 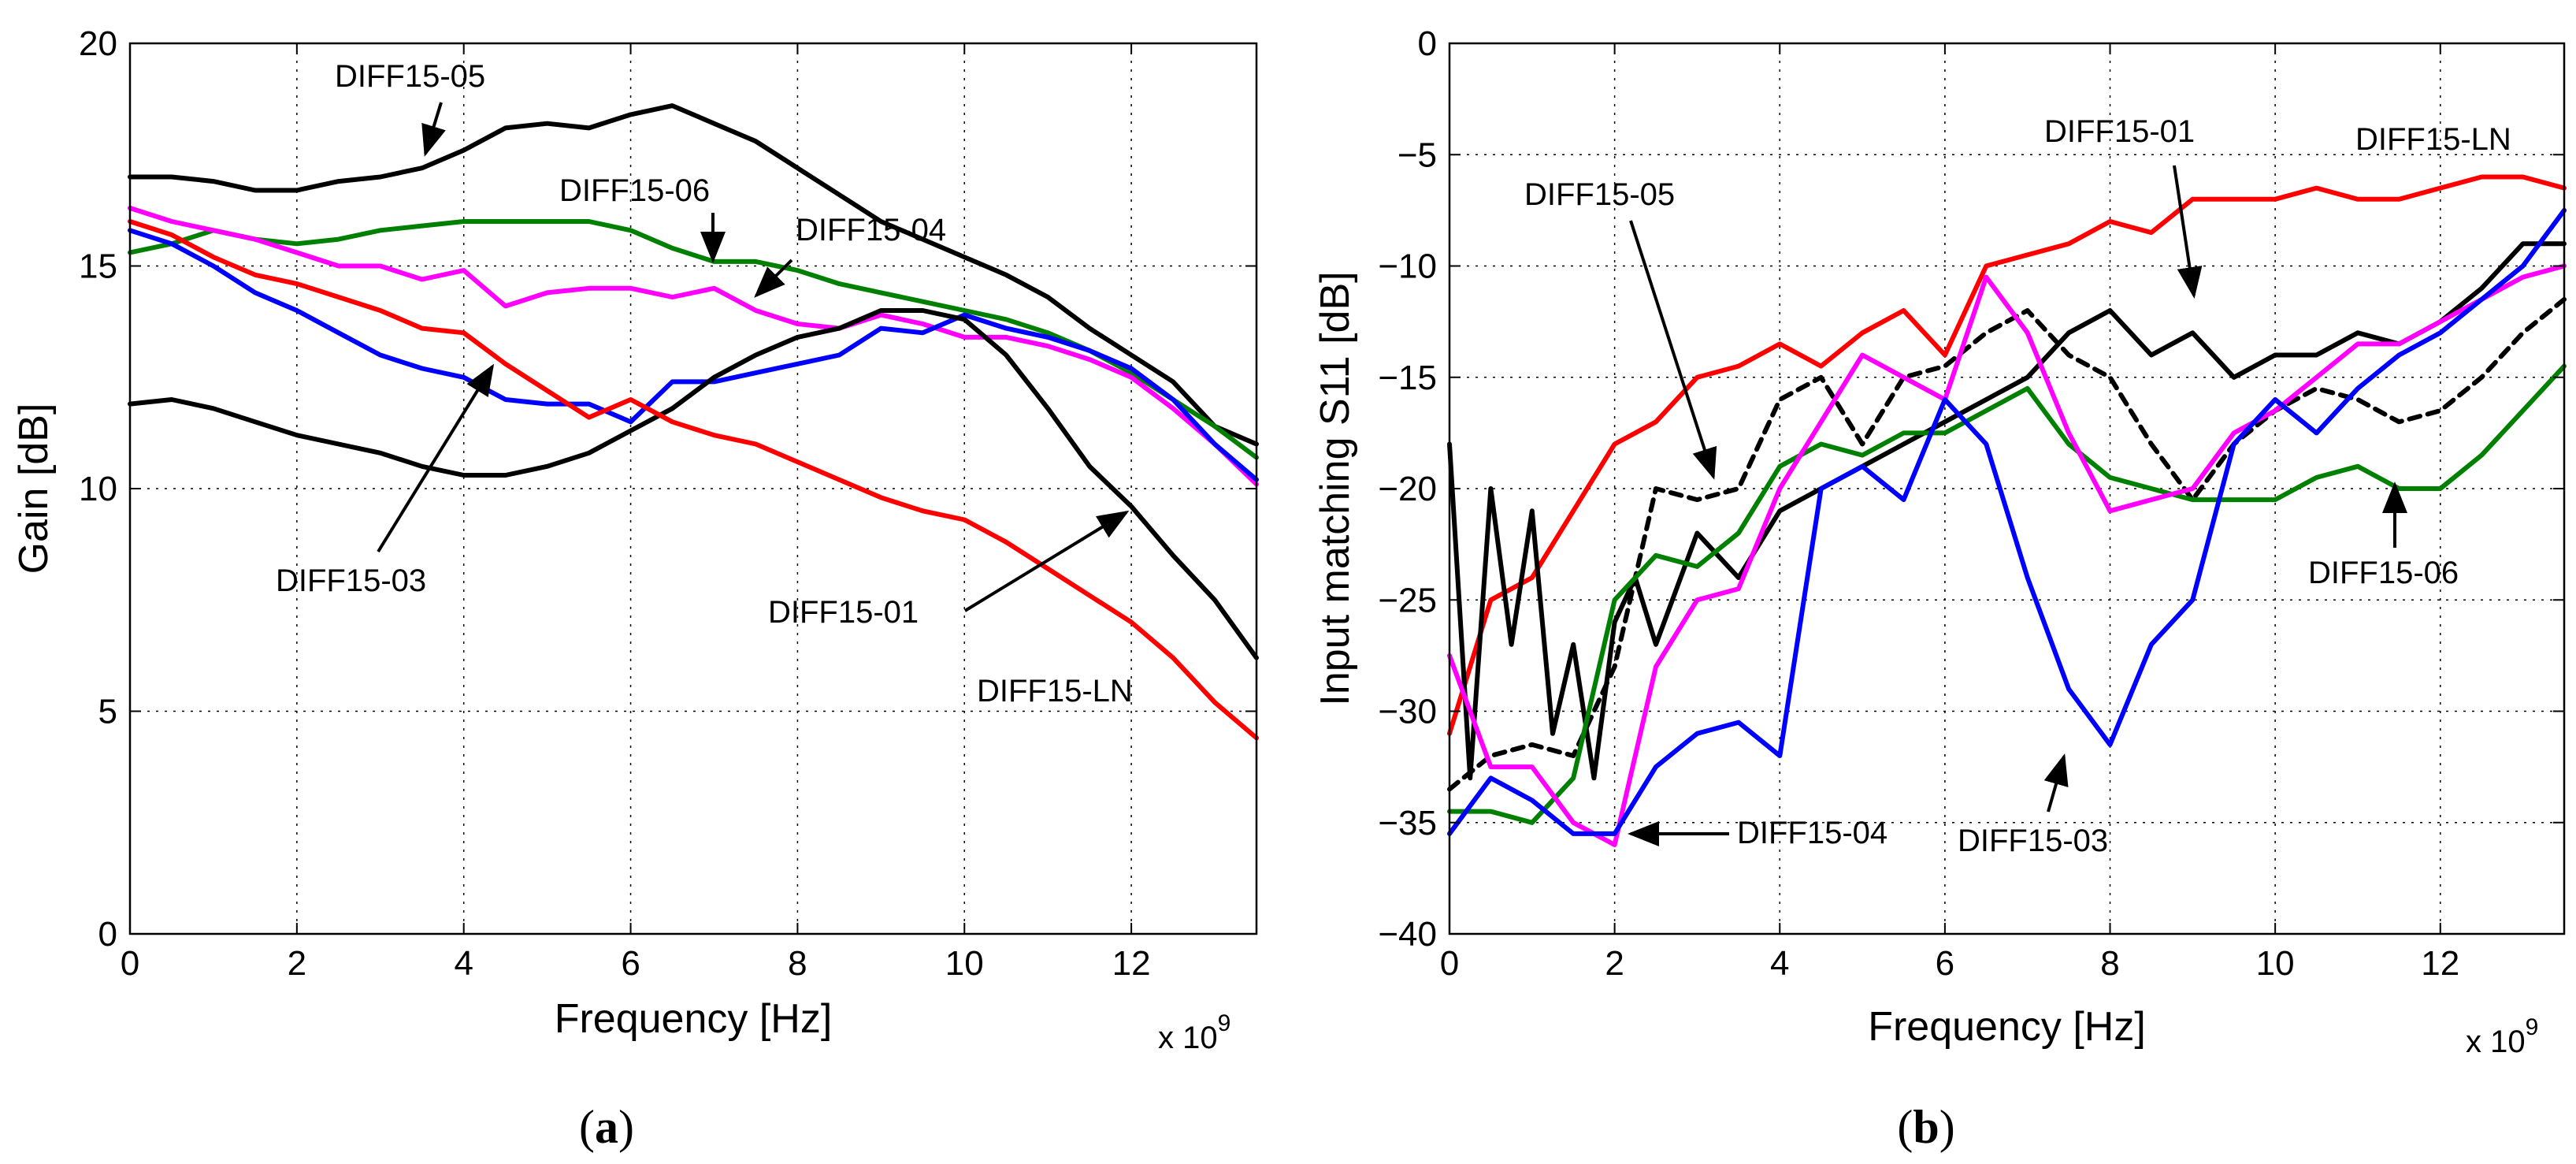 I want to click on panel-label-letter: b, so click(x=1926, y=1127).